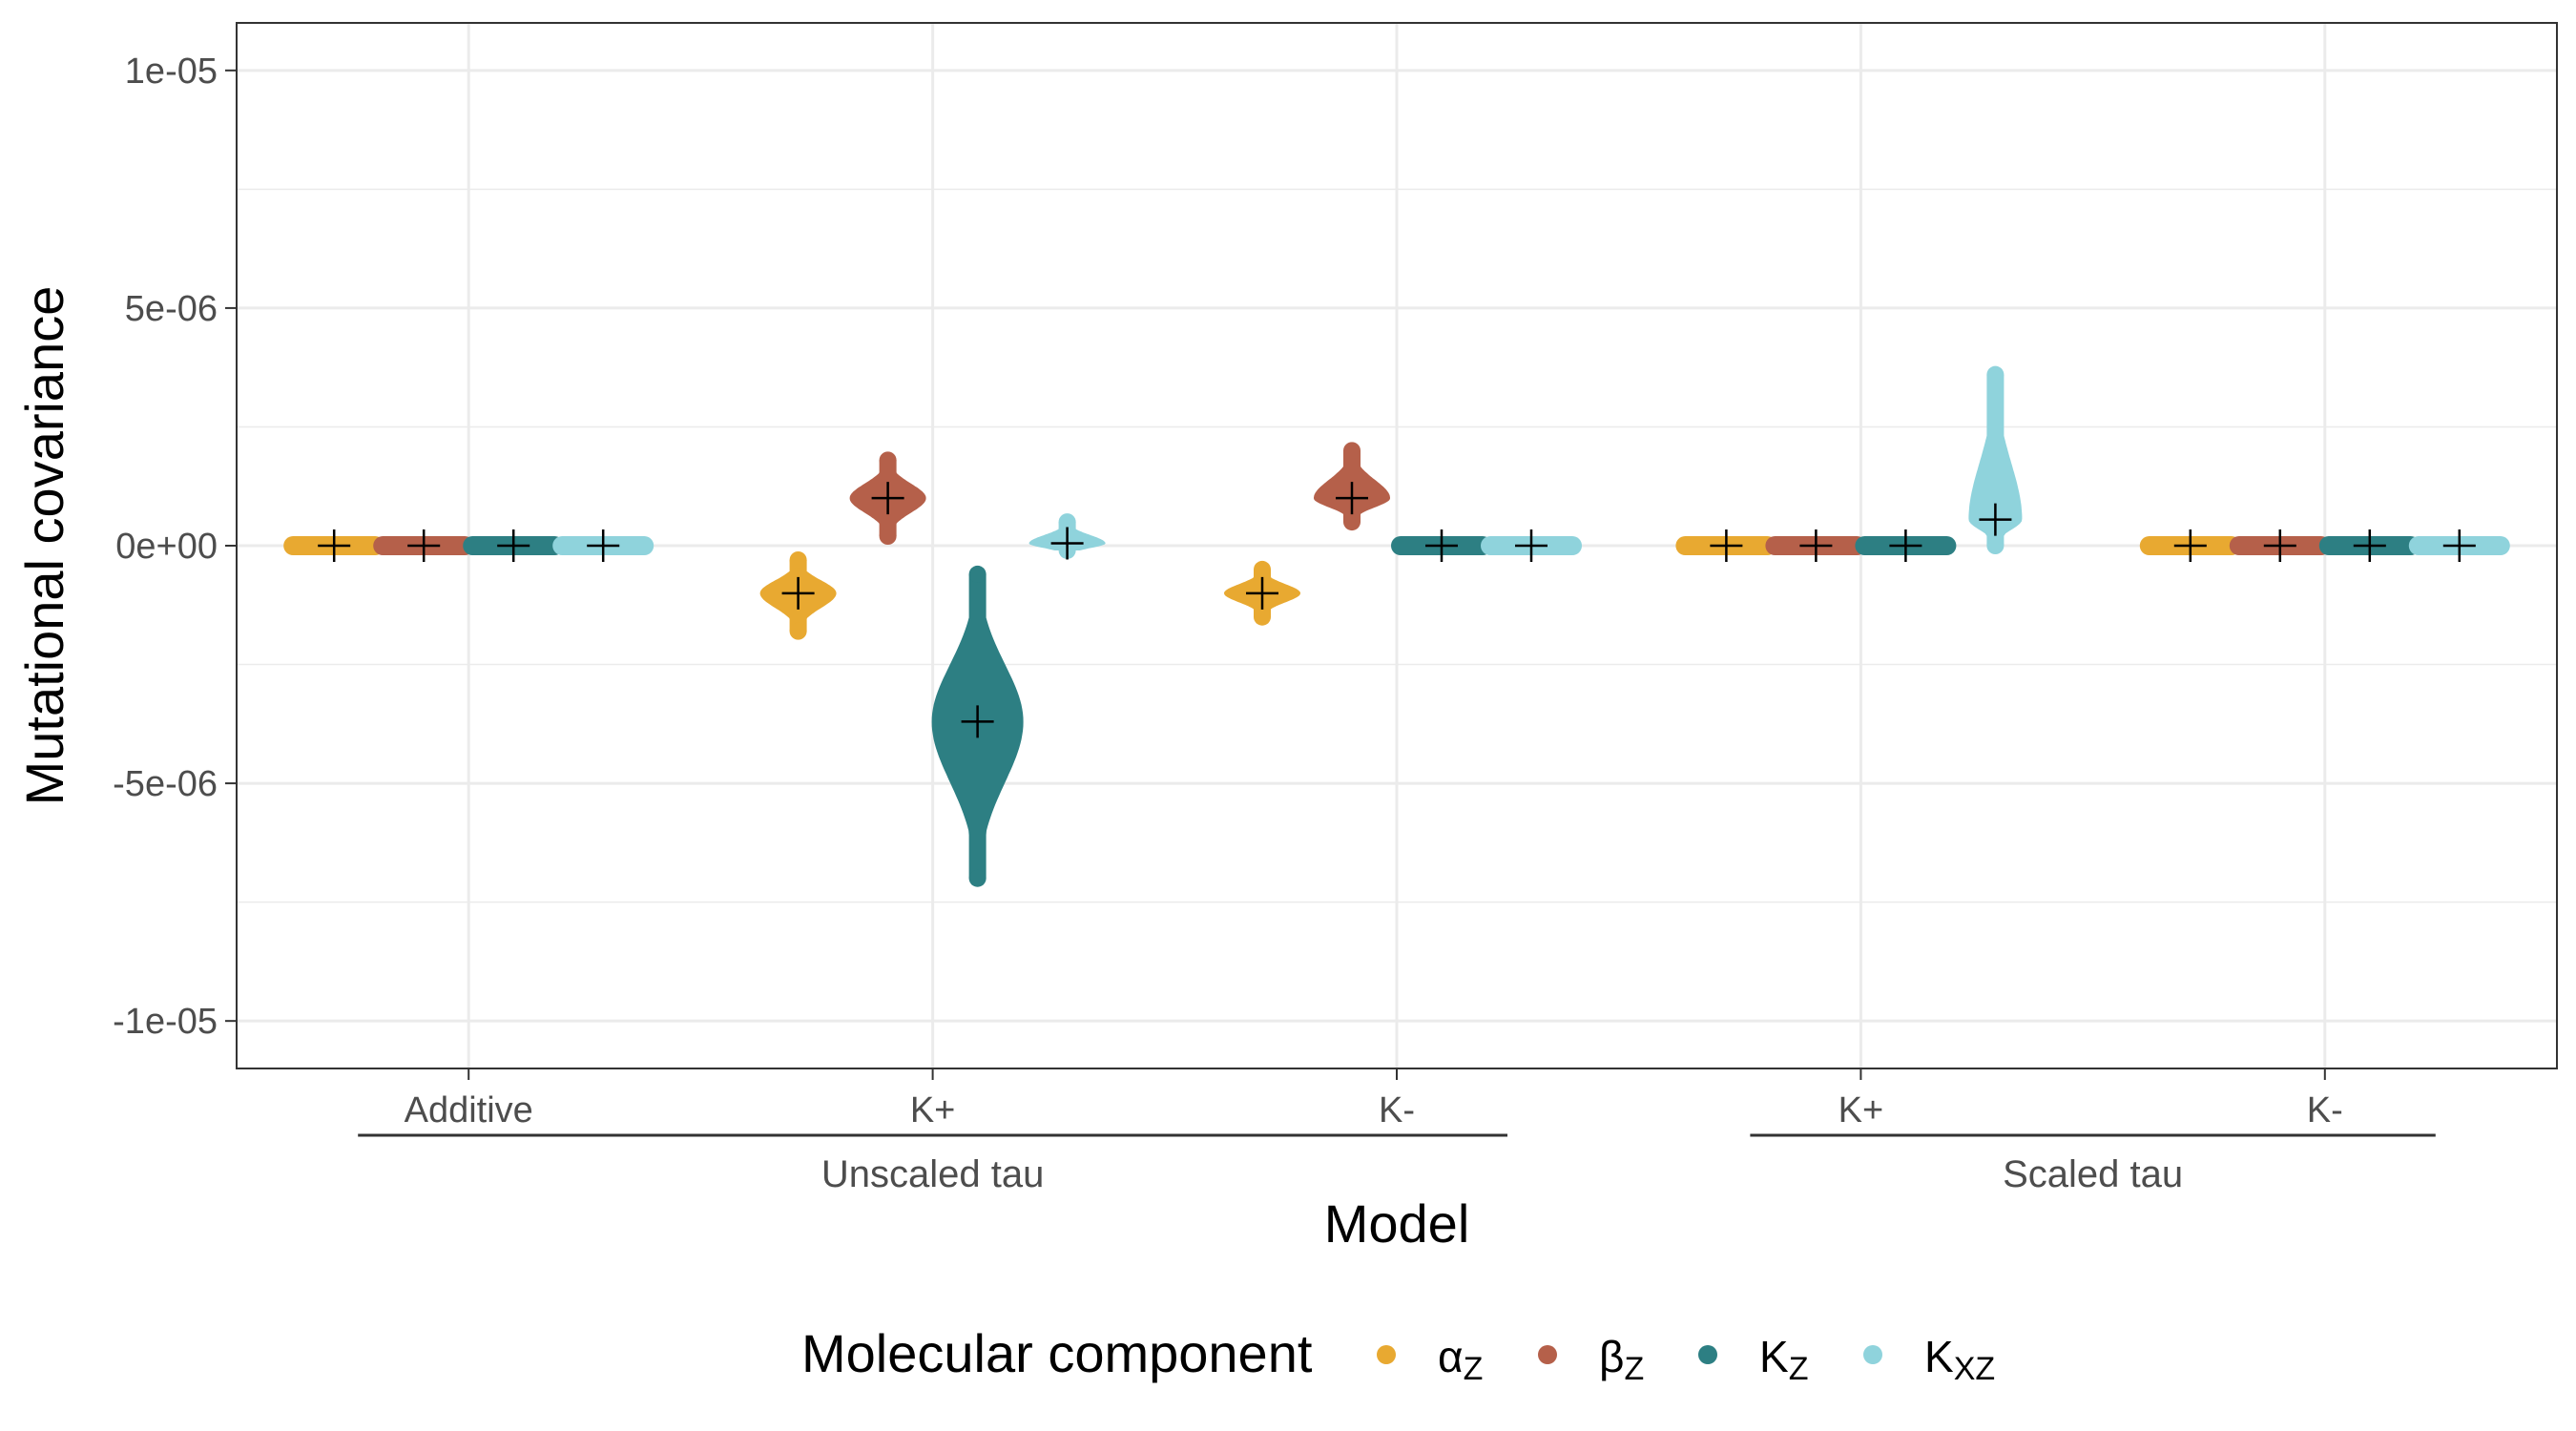 This screenshot has width=2576, height=1431. Describe the element at coordinates (166, 547) in the screenshot. I see `y-tick-label: 0e+00` at that location.